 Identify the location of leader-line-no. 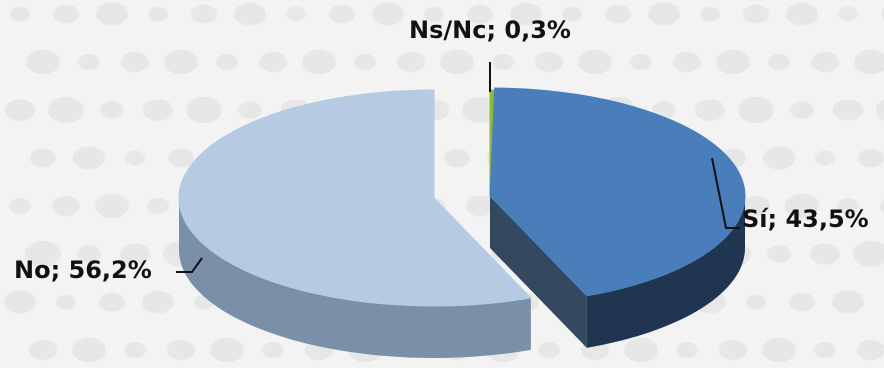
(189, 265).